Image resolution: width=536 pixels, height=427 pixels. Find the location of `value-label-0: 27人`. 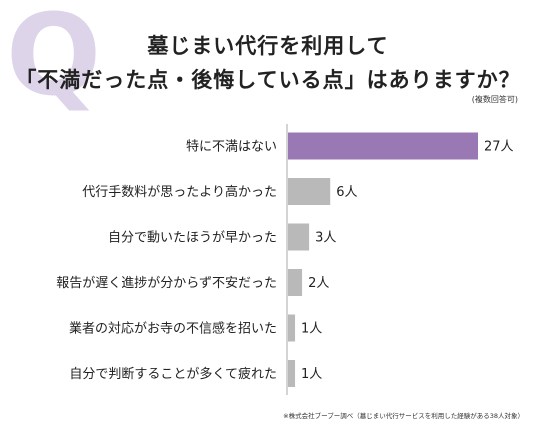

value-label-0: 27人 is located at coordinates (499, 147).